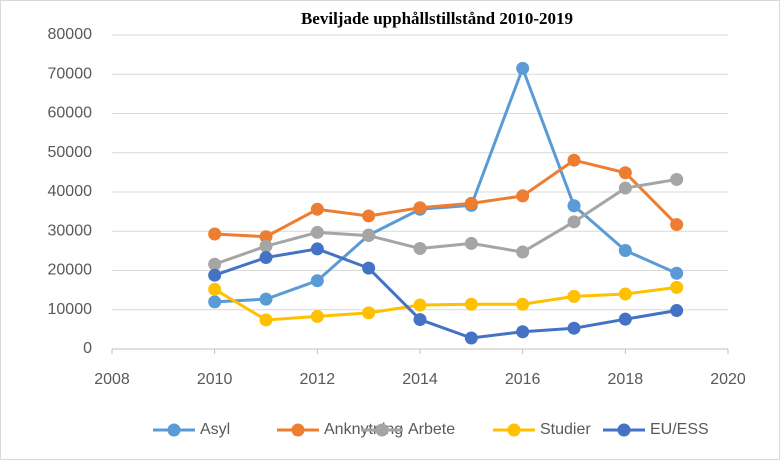  I want to click on y-tick-label: 80000, so click(70, 34).